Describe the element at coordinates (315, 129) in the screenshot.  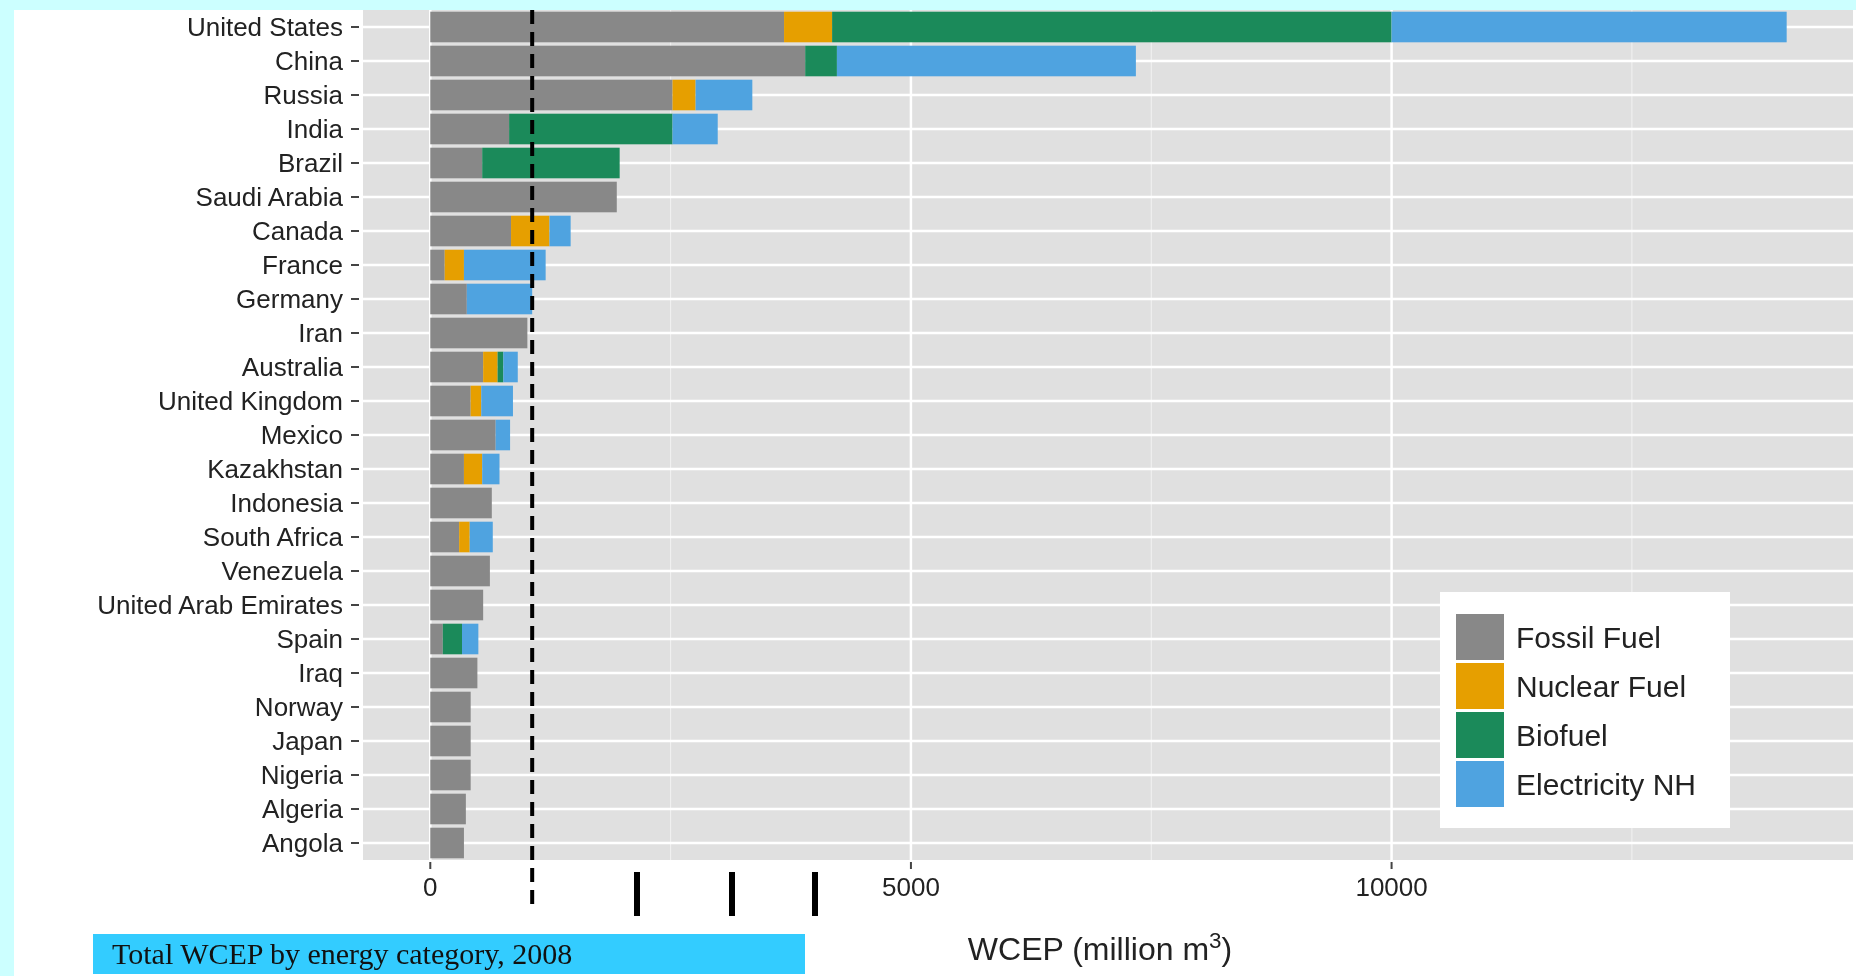
I see `y-tick-label: India` at that location.